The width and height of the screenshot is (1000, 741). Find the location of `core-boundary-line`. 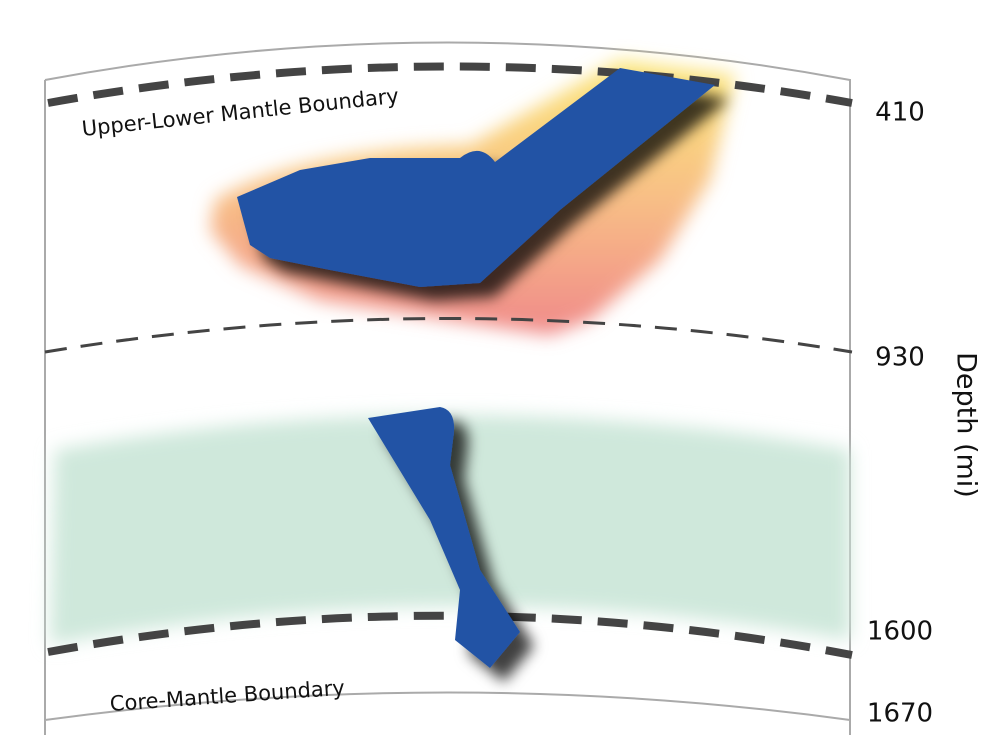

core-boundary-line is located at coordinates (450, 635).